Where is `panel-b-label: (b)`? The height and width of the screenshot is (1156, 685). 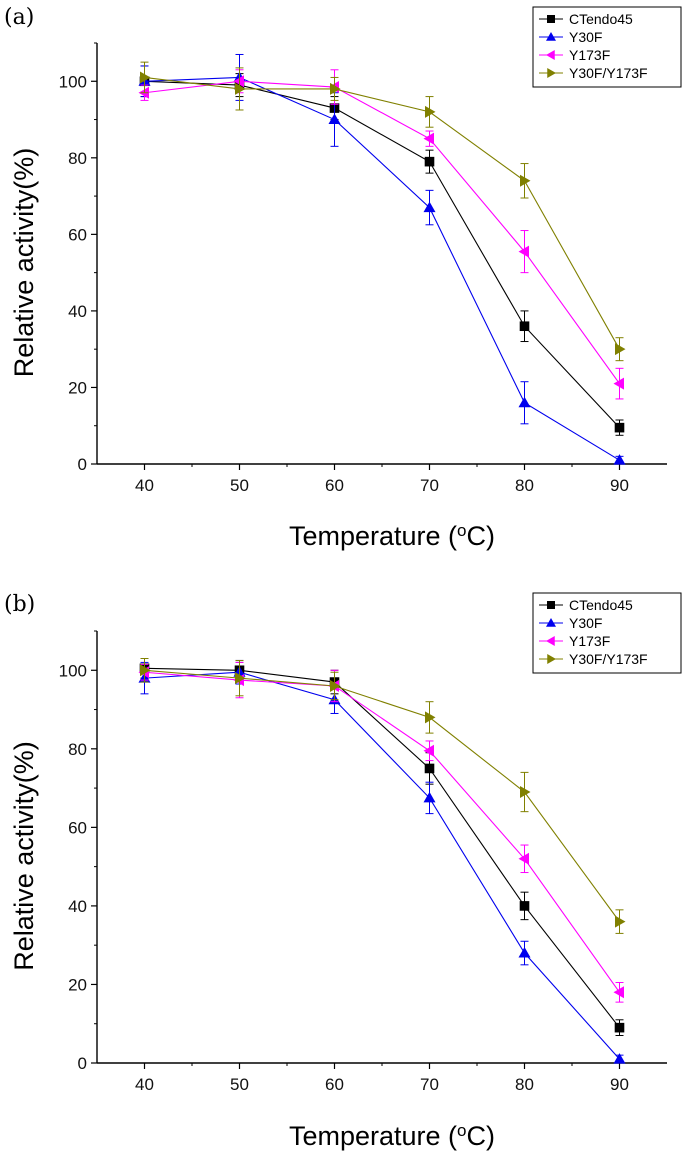
panel-b-label: (b) is located at coordinates (19, 604).